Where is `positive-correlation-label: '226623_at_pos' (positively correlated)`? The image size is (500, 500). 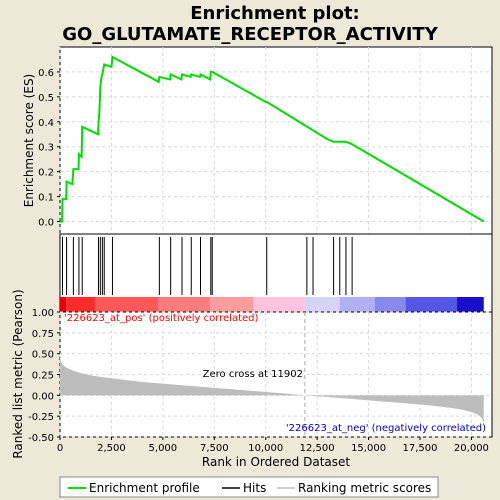 positive-correlation-label: '226623_at_pos' (positively correlated) is located at coordinates (161, 318).